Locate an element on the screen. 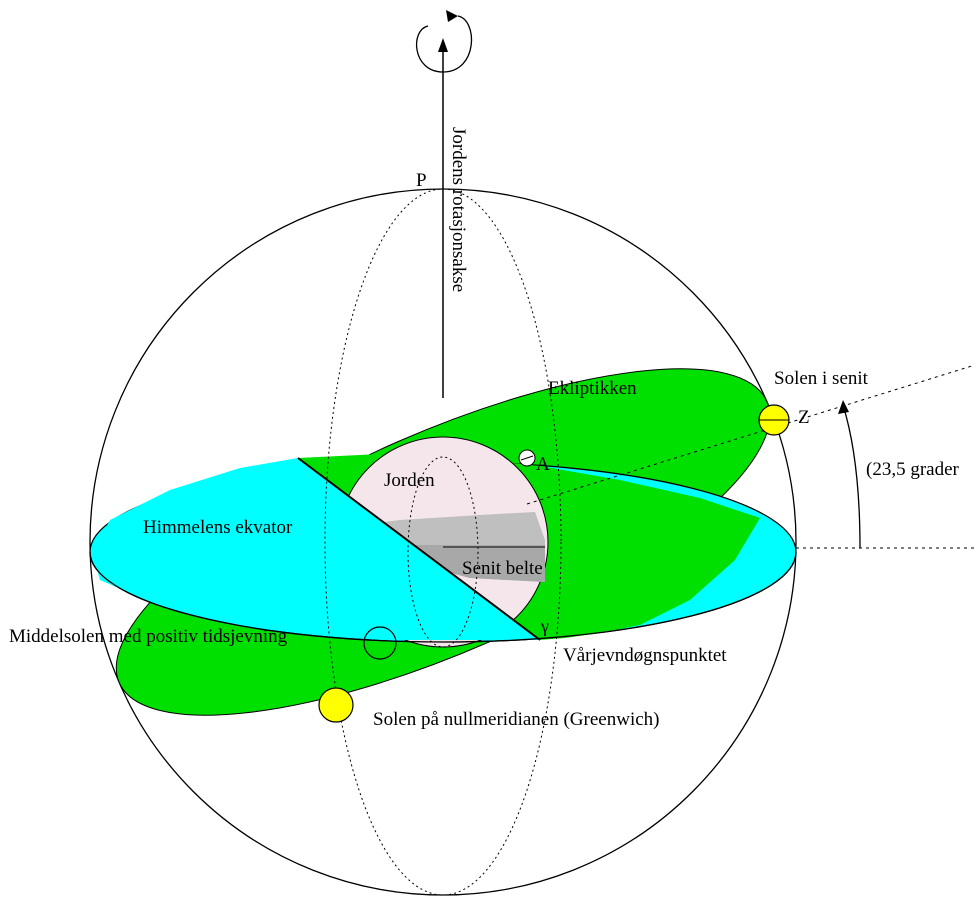 This screenshot has width=977, height=898. angle-label: (23,5 grader is located at coordinates (913, 469).